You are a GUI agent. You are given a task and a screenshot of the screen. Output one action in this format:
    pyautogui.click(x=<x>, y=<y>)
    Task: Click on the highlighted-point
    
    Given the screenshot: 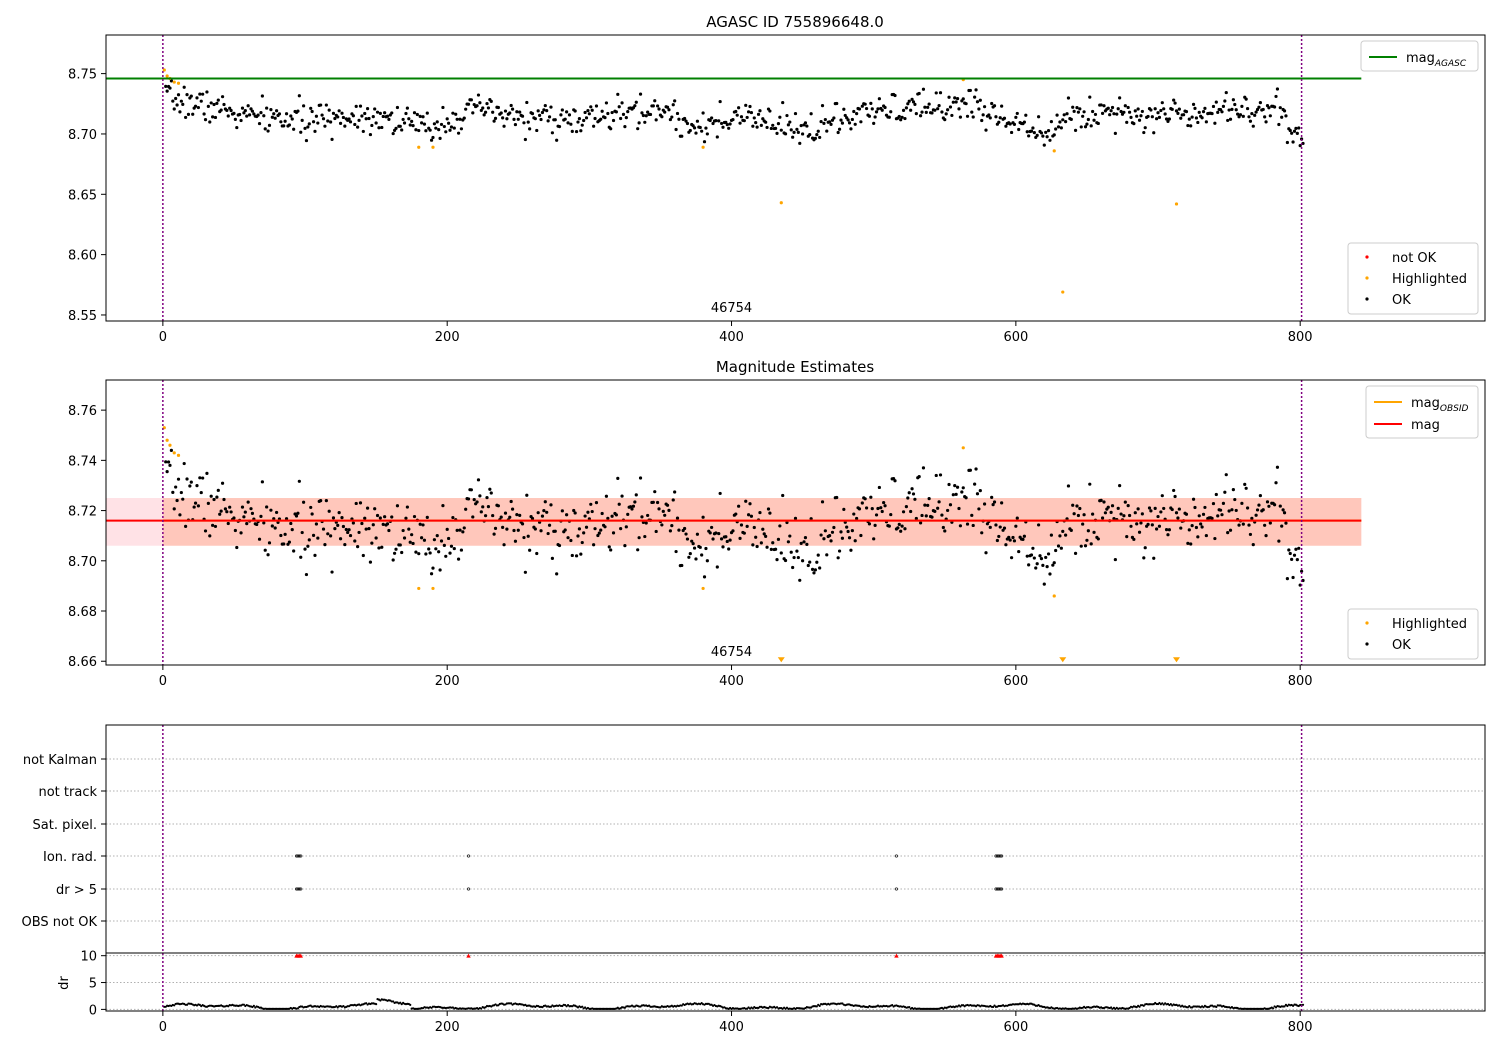 What is the action you would take?
    pyautogui.click(x=419, y=588)
    